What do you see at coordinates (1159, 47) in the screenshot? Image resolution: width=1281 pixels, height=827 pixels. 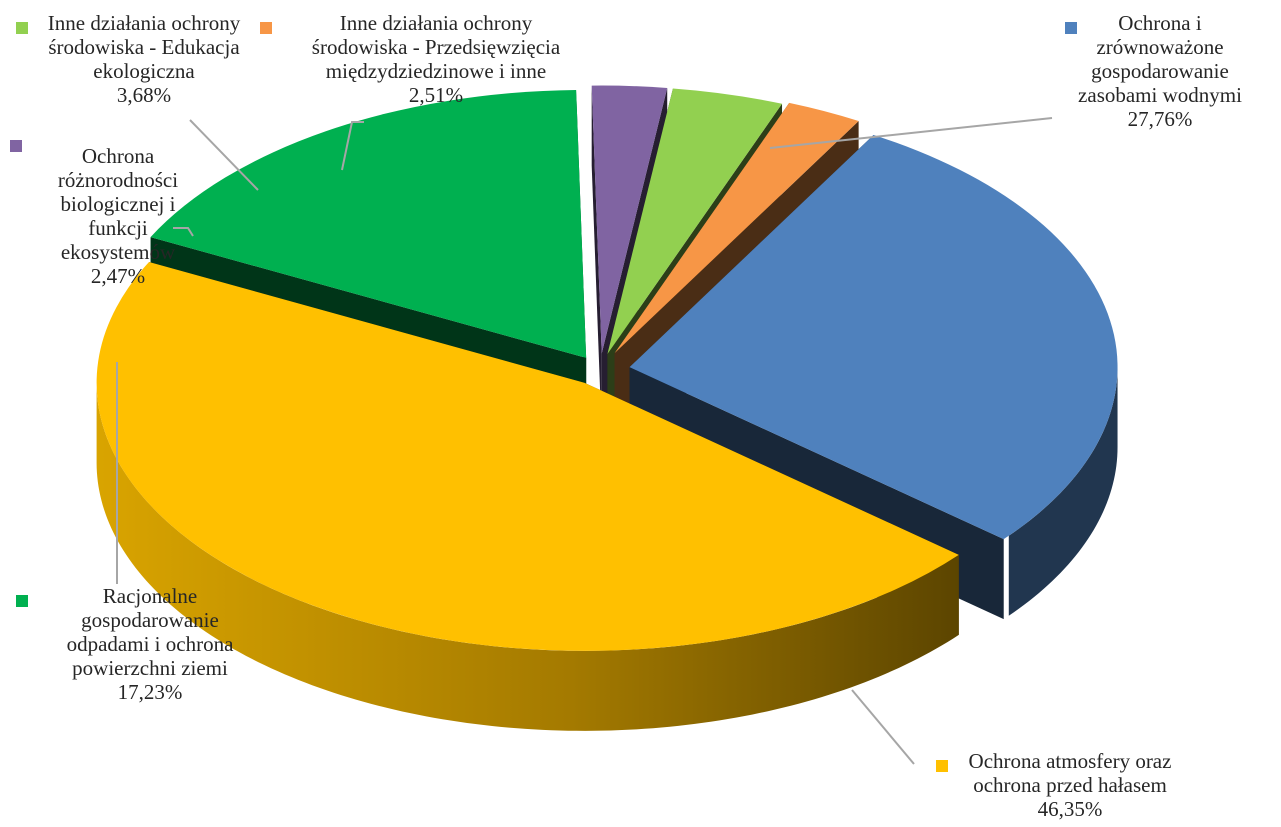 I see `slice-name-label: zrównoważone` at bounding box center [1159, 47].